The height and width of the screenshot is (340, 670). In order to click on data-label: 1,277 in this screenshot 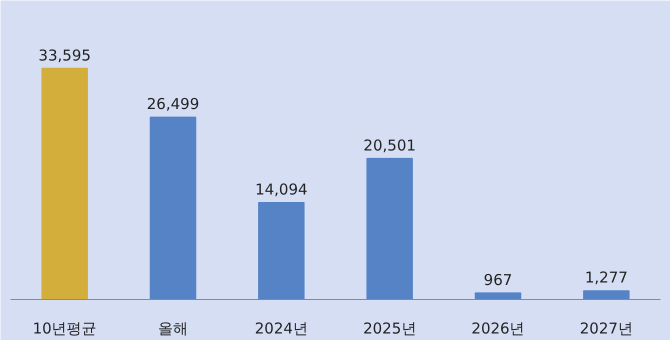, I will do `click(606, 277)`.